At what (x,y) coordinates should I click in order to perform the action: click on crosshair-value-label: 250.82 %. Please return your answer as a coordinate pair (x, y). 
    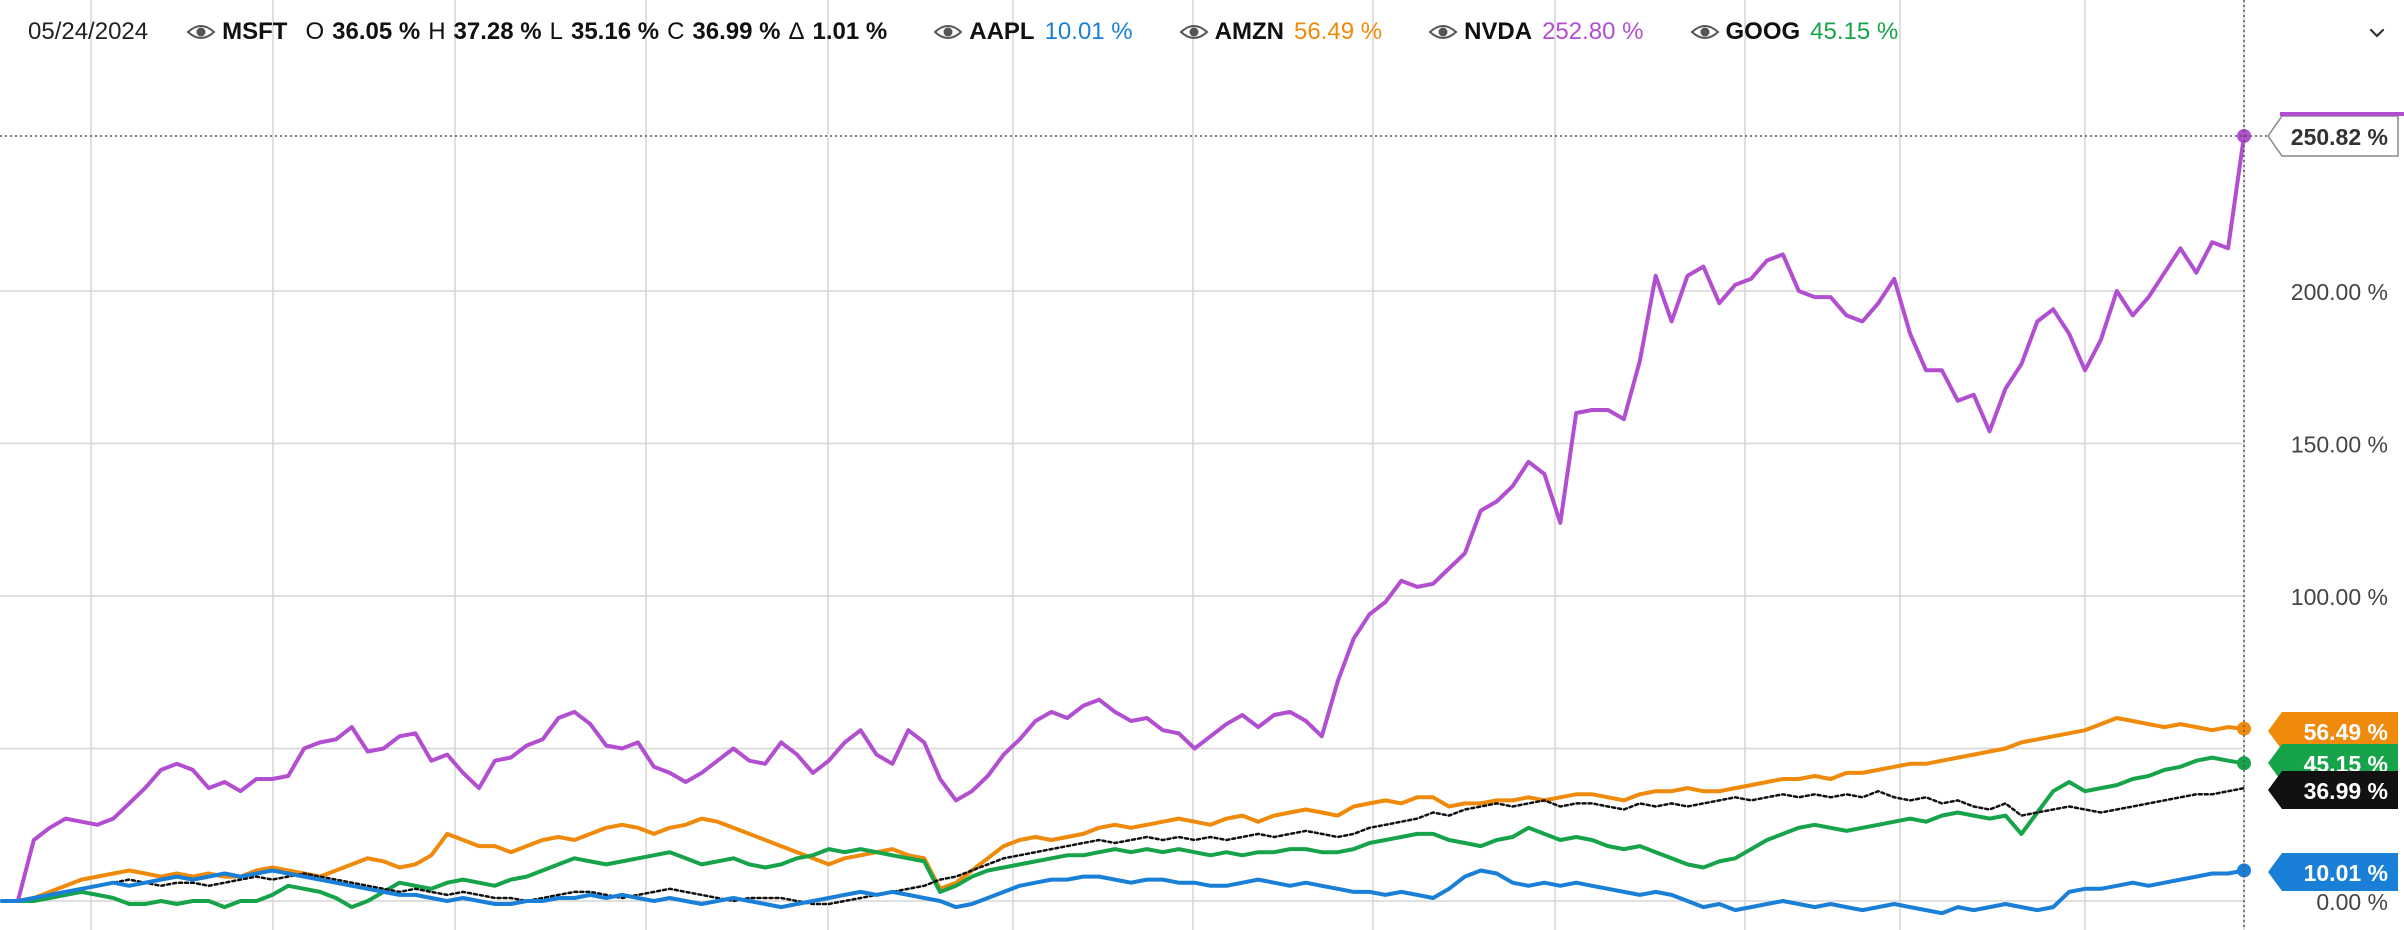
    Looking at the image, I should click on (2335, 134).